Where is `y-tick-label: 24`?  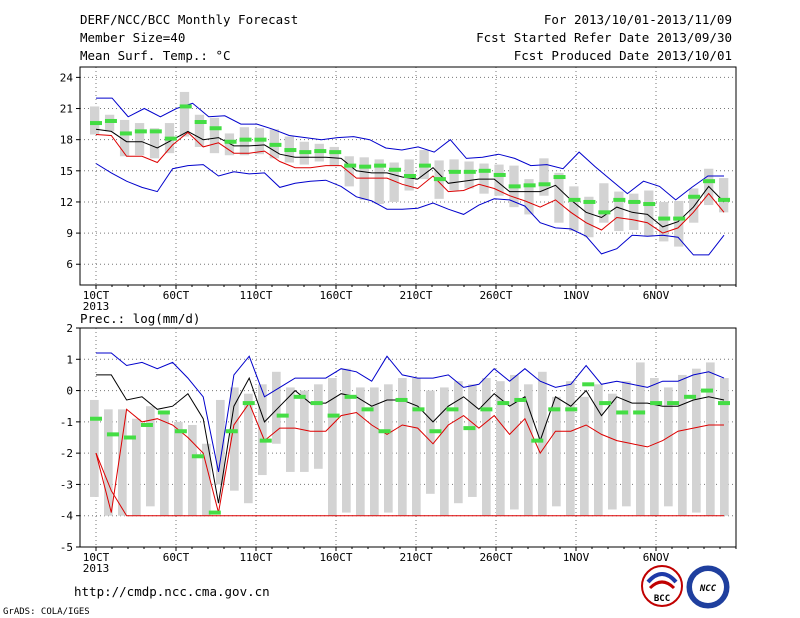
y-tick-label: 24 is located at coordinates (67, 77).